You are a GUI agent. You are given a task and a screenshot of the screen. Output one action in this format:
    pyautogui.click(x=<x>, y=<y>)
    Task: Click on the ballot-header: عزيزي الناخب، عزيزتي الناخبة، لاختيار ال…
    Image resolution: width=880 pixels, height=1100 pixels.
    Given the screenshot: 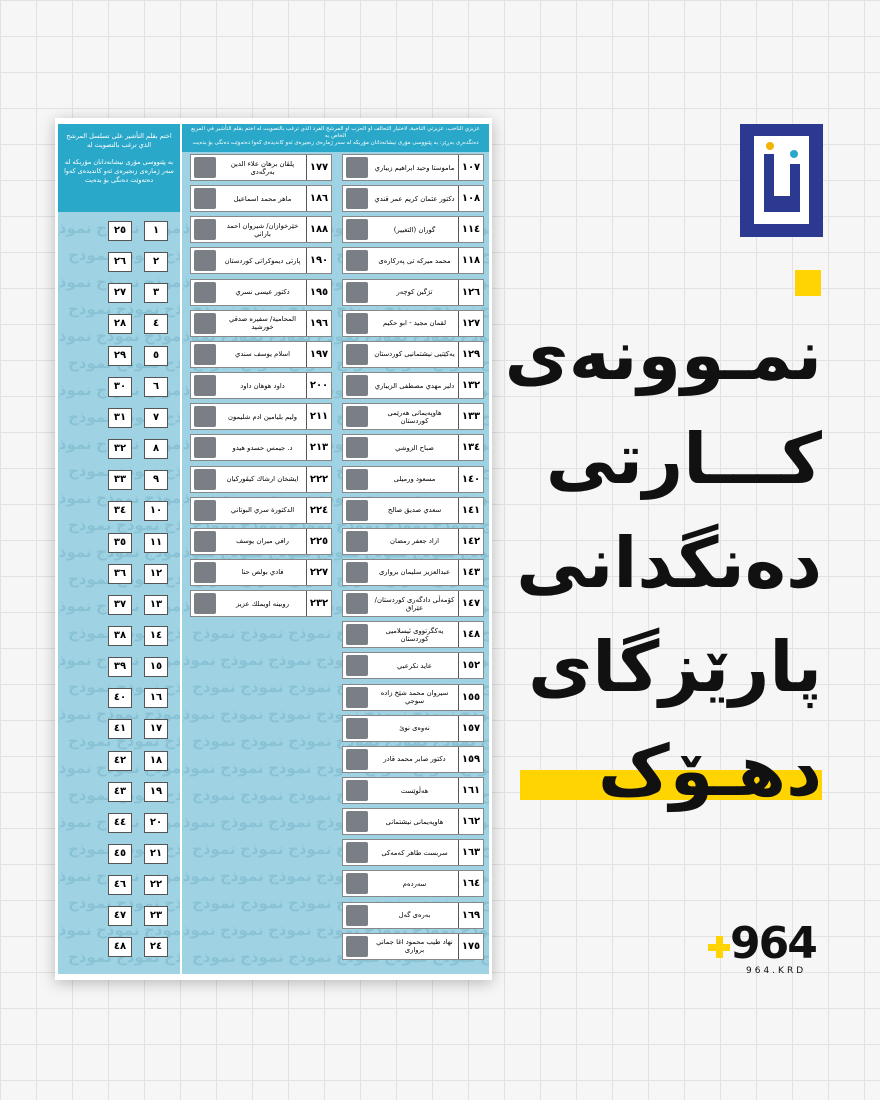 What is the action you would take?
    pyautogui.click(x=335, y=138)
    